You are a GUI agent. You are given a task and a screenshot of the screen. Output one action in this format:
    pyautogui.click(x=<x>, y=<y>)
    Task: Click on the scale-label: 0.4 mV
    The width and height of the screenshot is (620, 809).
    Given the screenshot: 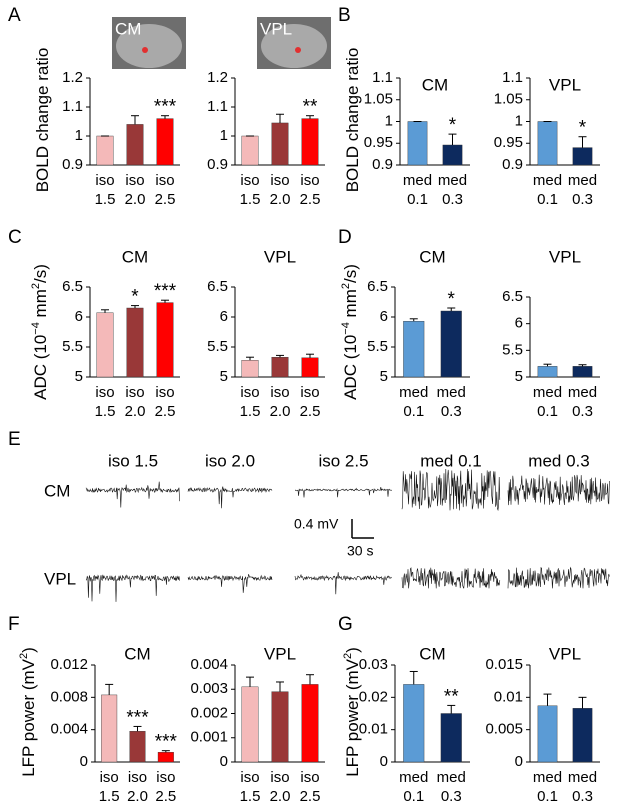 What is the action you would take?
    pyautogui.click(x=316, y=524)
    